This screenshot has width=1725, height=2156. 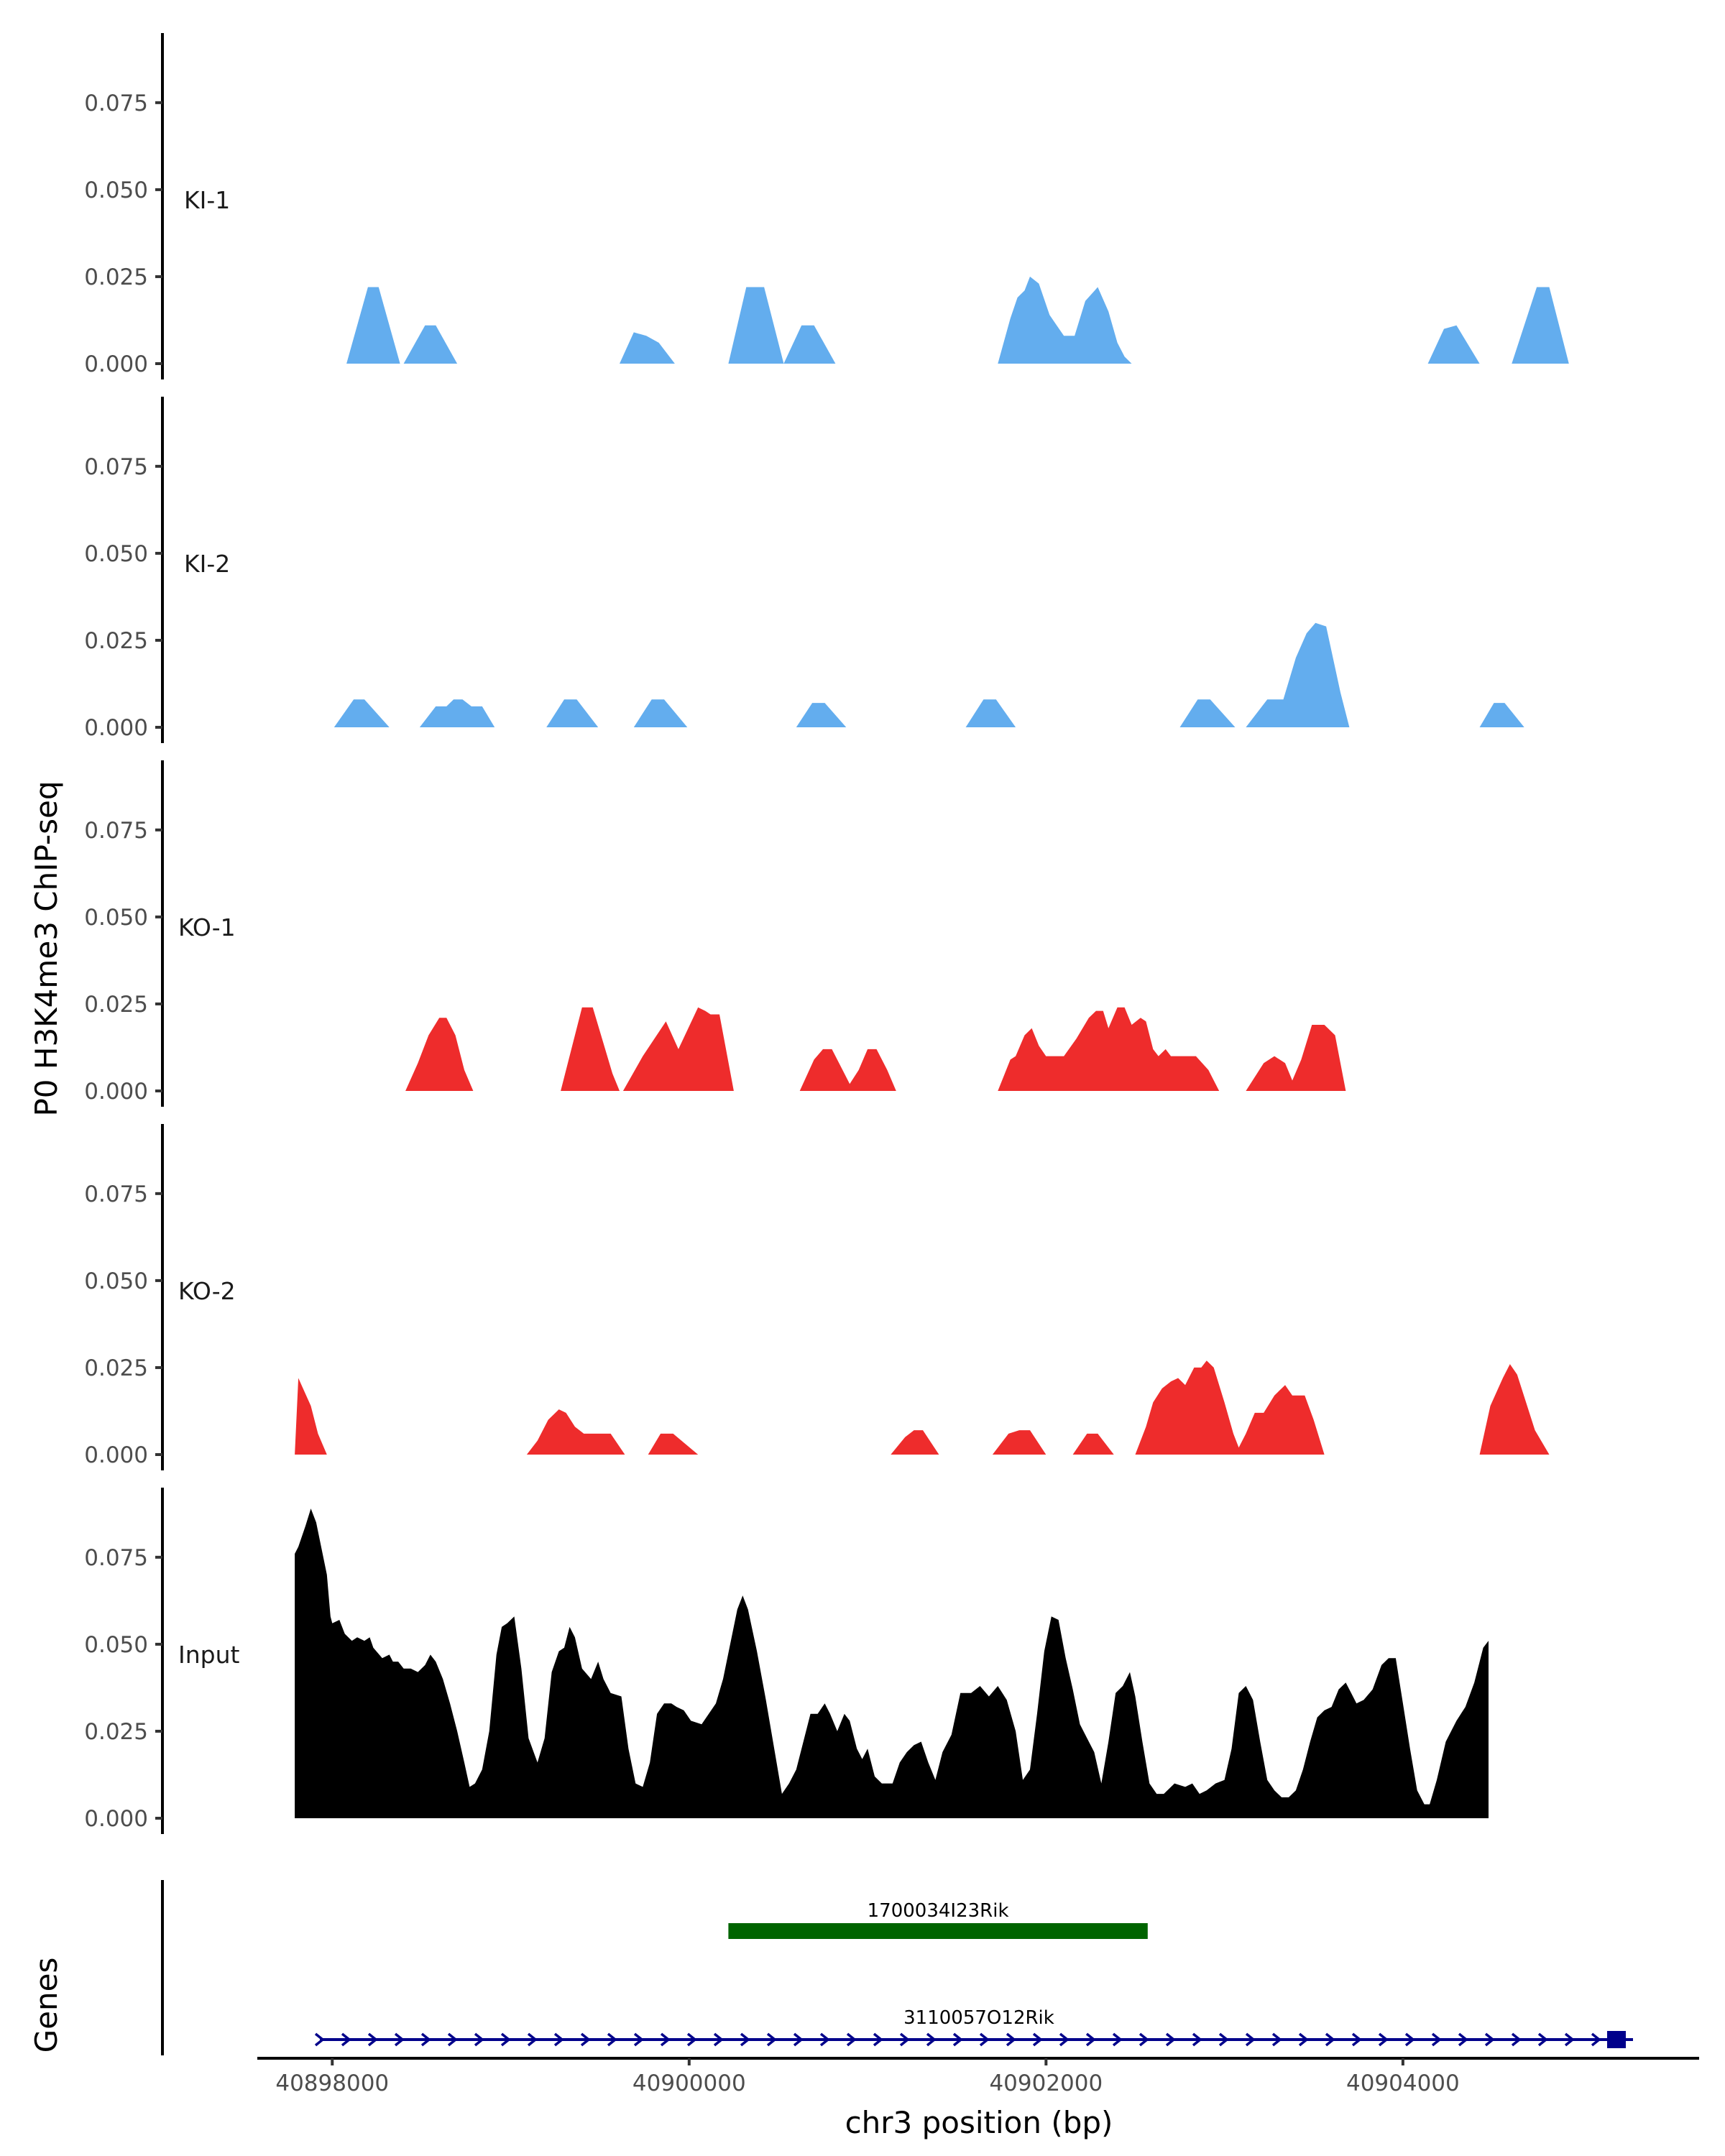 I want to click on track-label: KO-1, so click(x=207, y=927).